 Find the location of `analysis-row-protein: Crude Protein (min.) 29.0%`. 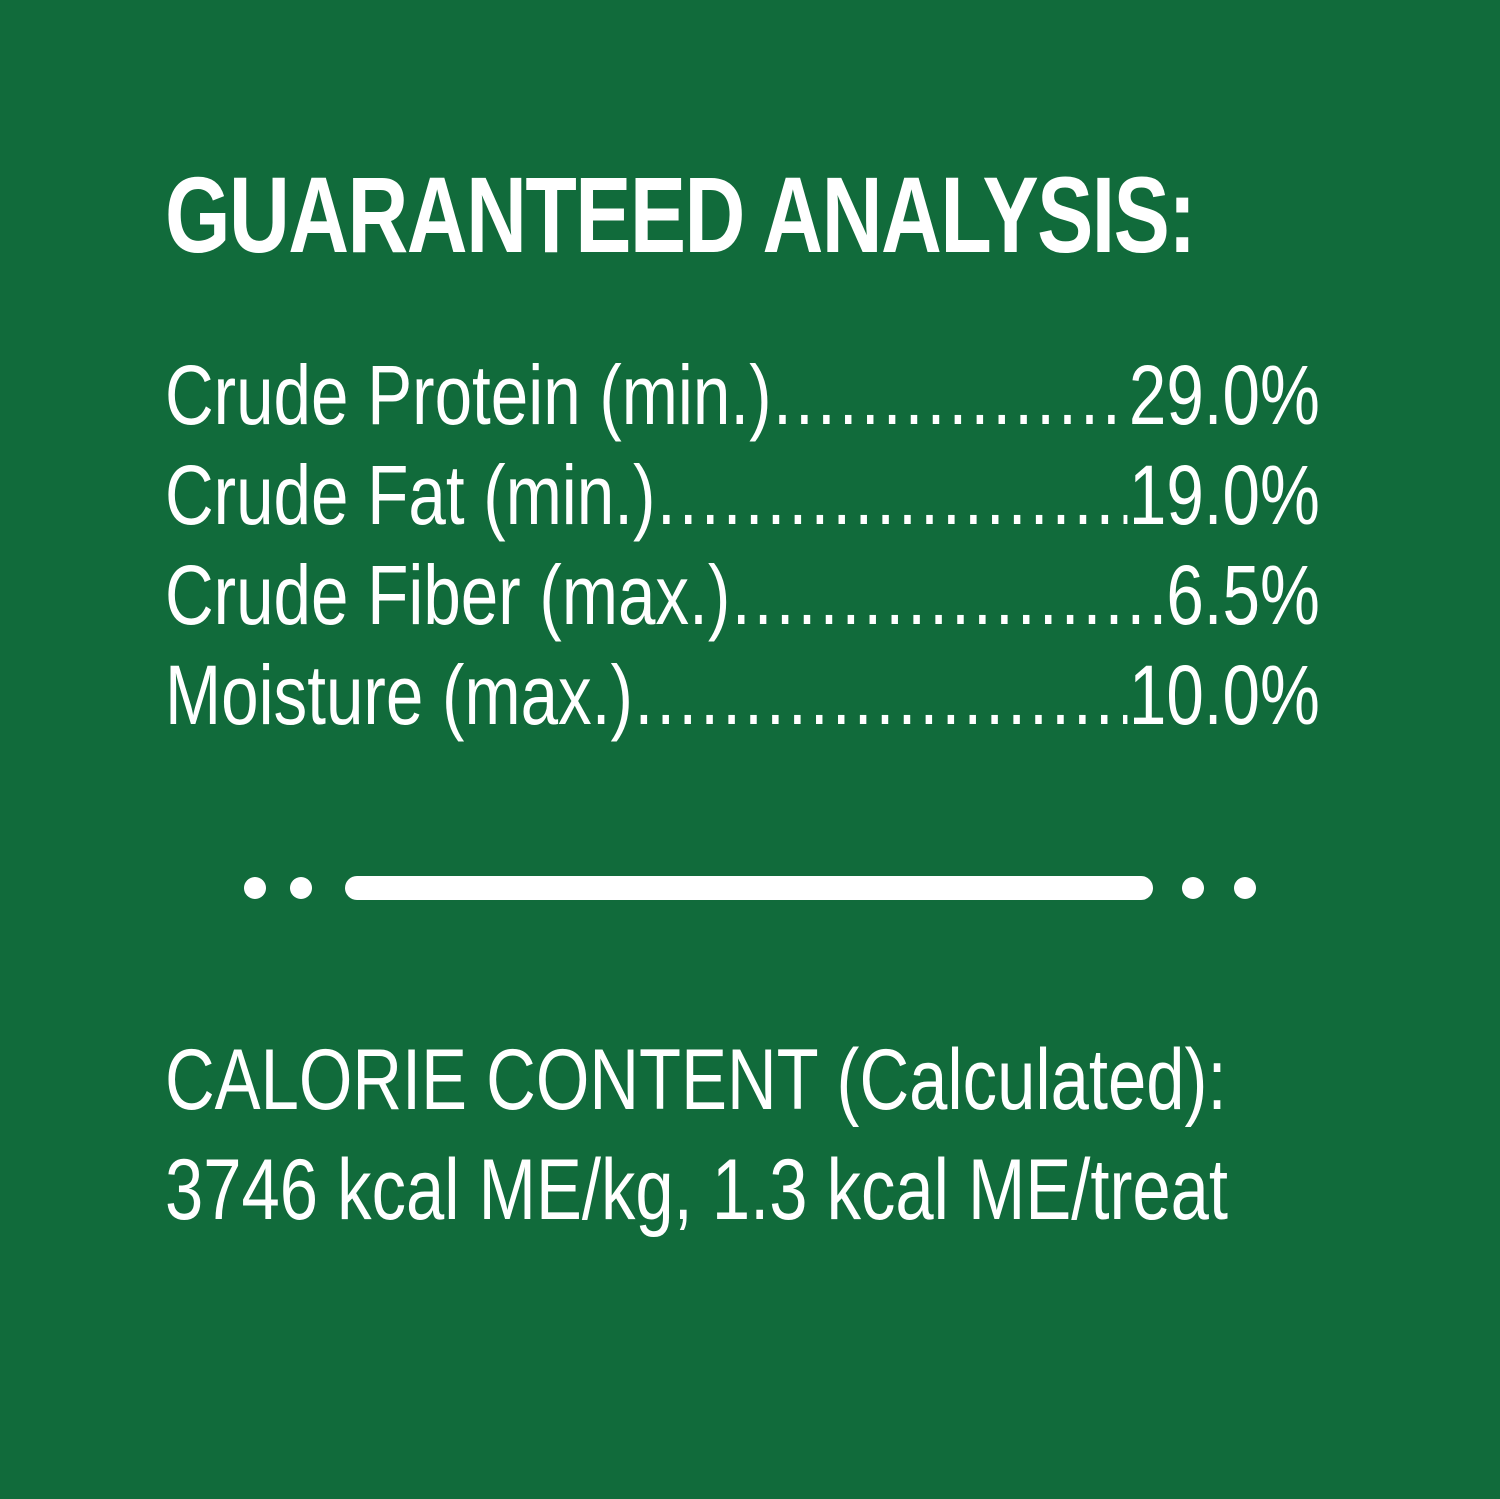

analysis-row-protein: Crude Protein (min.) 29.0% is located at coordinates (742, 395).